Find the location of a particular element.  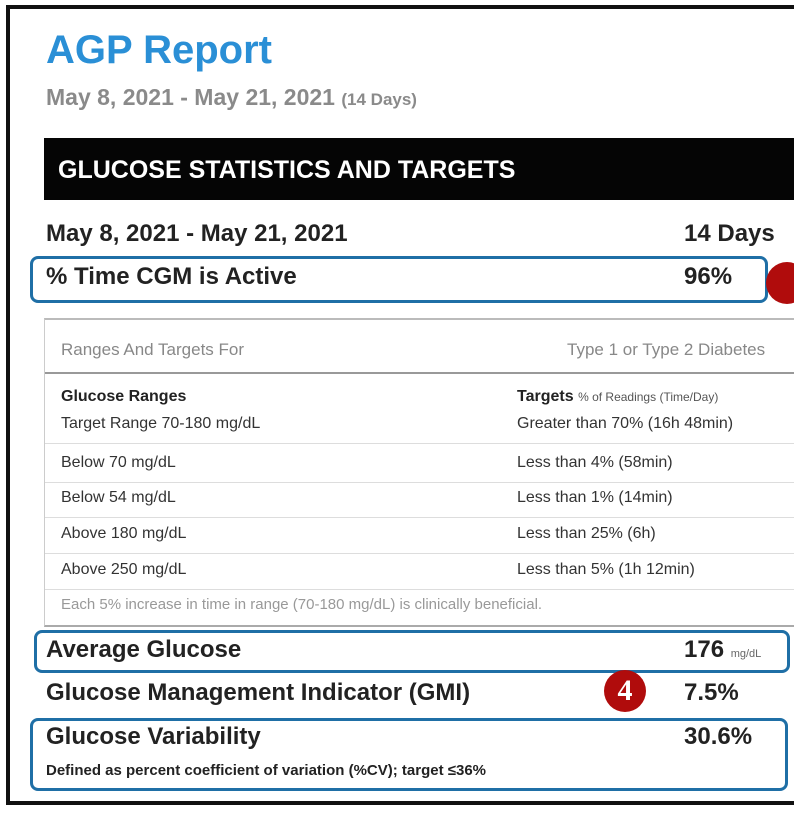

avg-unit: mg/dL is located at coordinates (746, 654).